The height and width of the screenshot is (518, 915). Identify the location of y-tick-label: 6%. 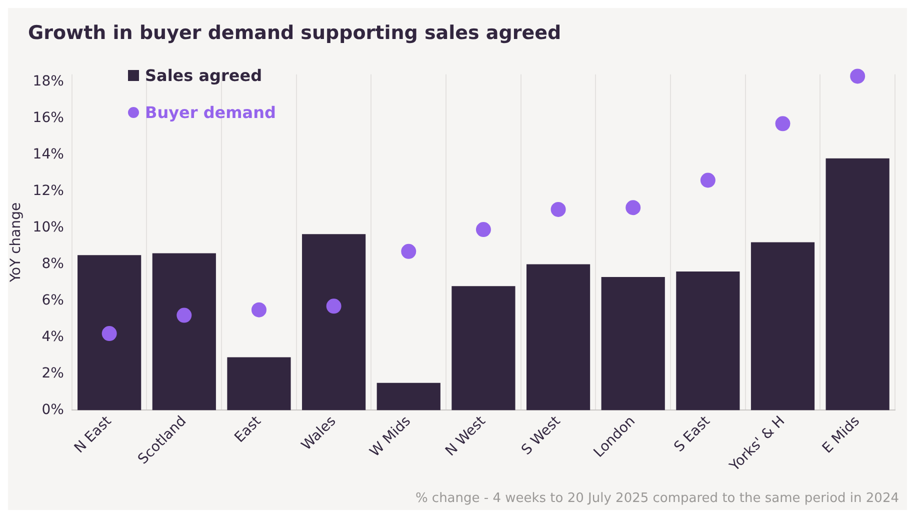
(53, 300).